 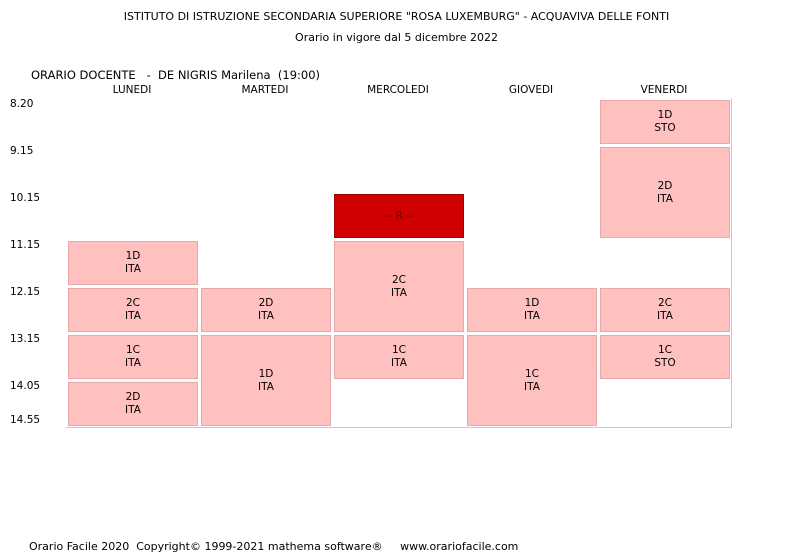 What do you see at coordinates (22, 151) in the screenshot?
I see `time-label: 9.15` at bounding box center [22, 151].